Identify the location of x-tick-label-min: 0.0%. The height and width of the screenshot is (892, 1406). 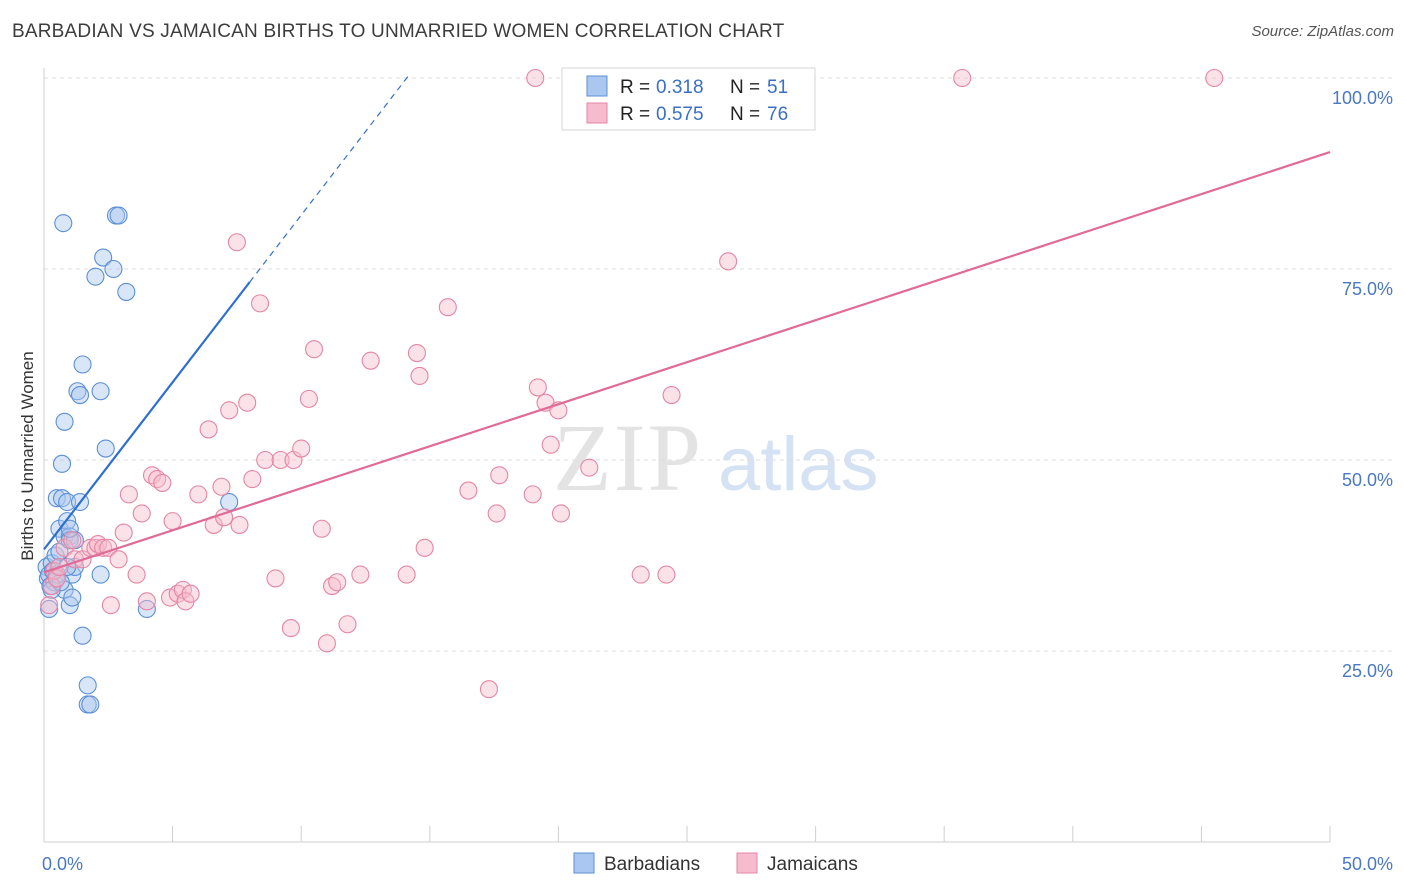
(62, 864).